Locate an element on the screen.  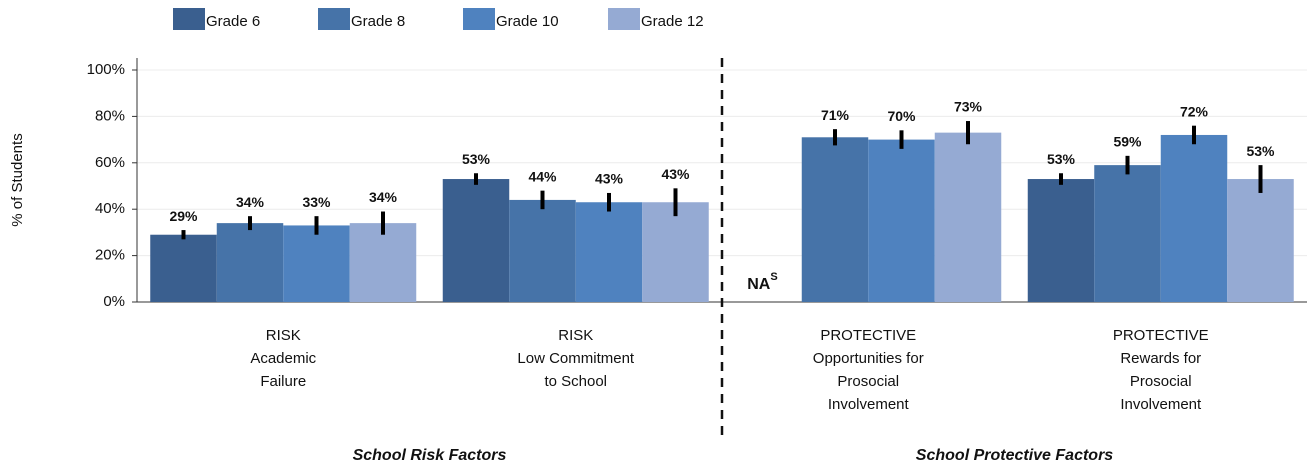
value-label: 33% is located at coordinates (316, 202).